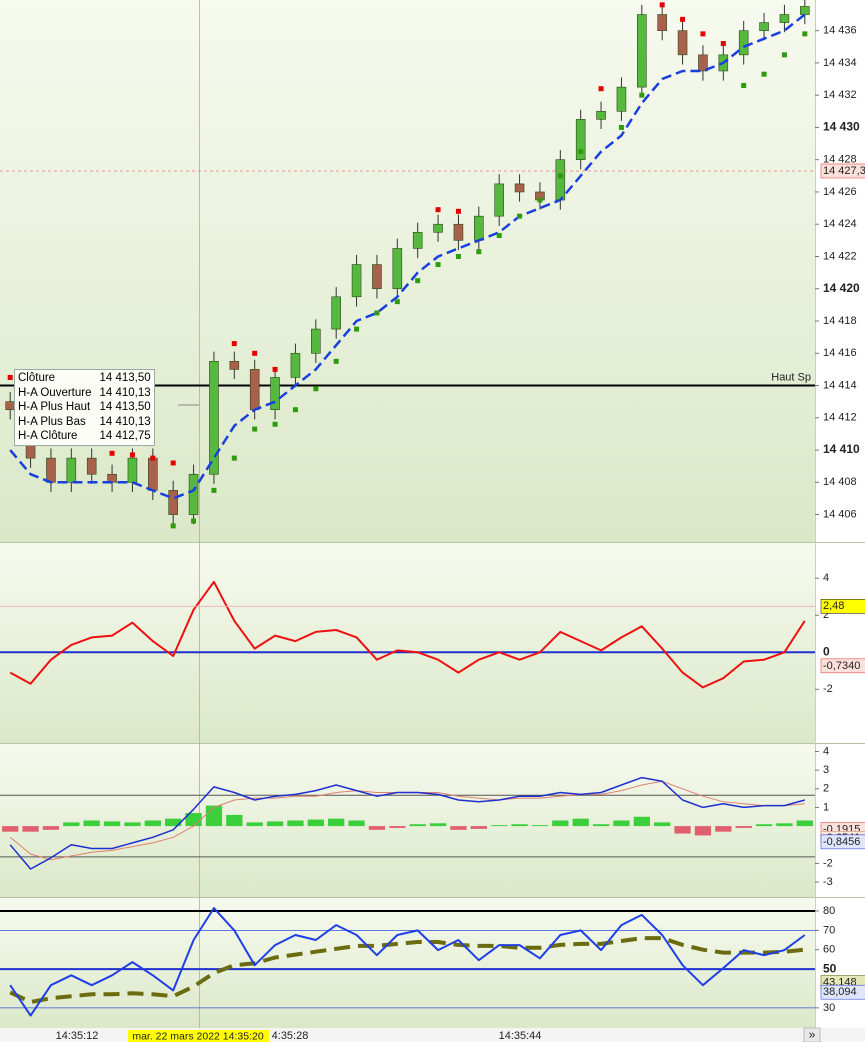  I want to click on value-tag: 14 427,3, so click(844, 171).